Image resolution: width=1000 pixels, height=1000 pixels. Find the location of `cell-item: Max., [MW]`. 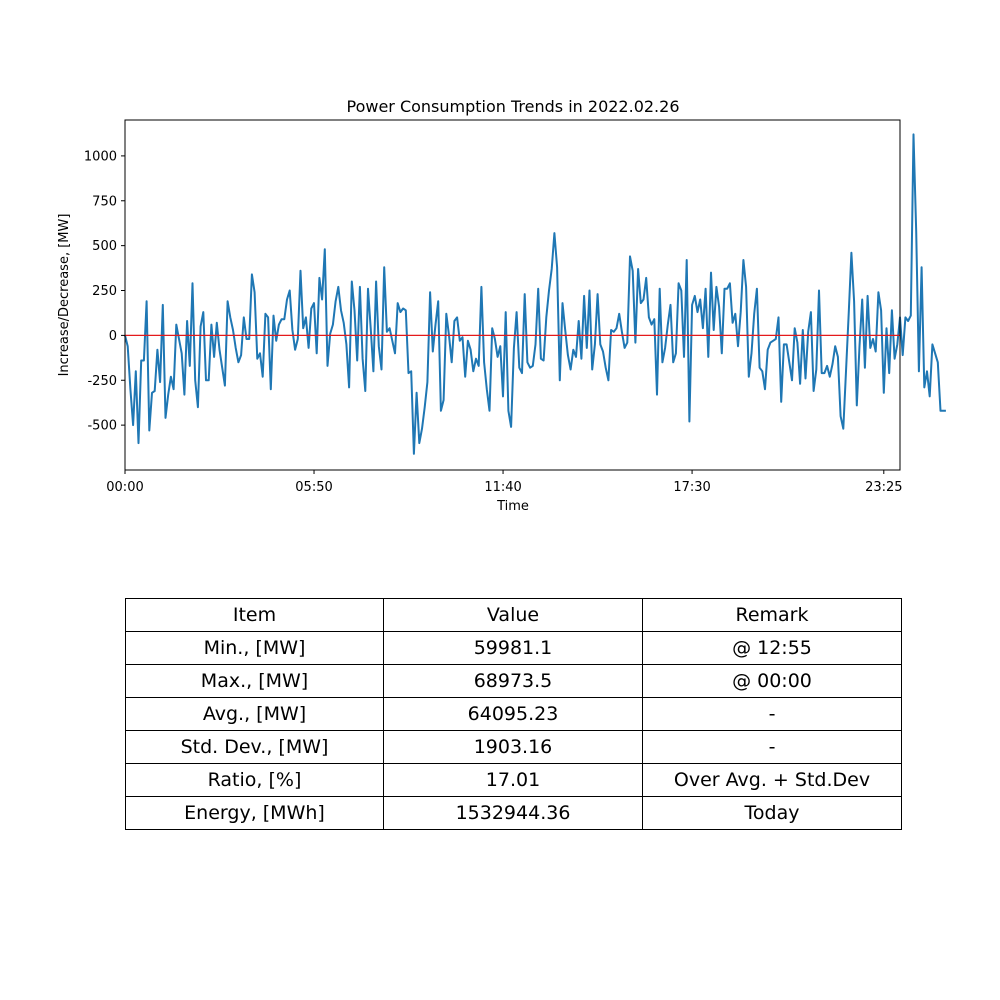

cell-item: Max., [MW] is located at coordinates (254, 681).